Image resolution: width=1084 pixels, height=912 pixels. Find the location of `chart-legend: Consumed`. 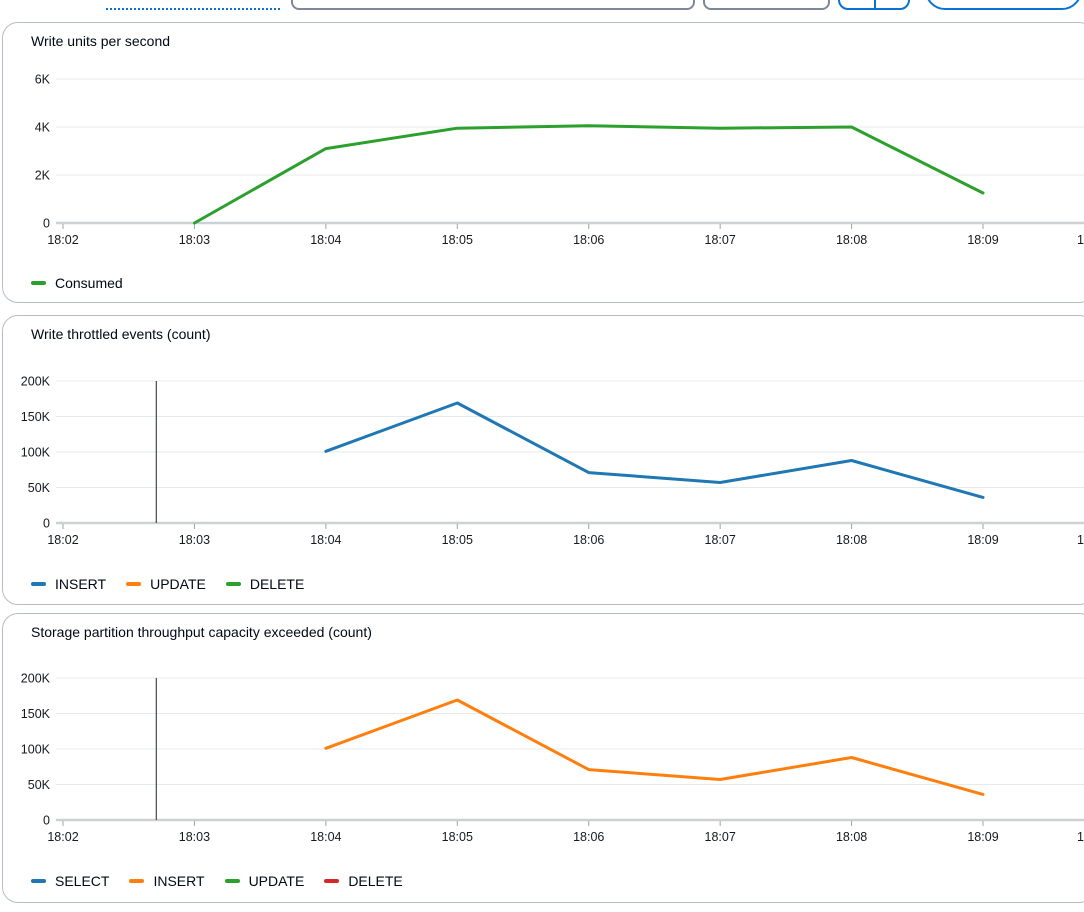

chart-legend: Consumed is located at coordinates (77, 283).